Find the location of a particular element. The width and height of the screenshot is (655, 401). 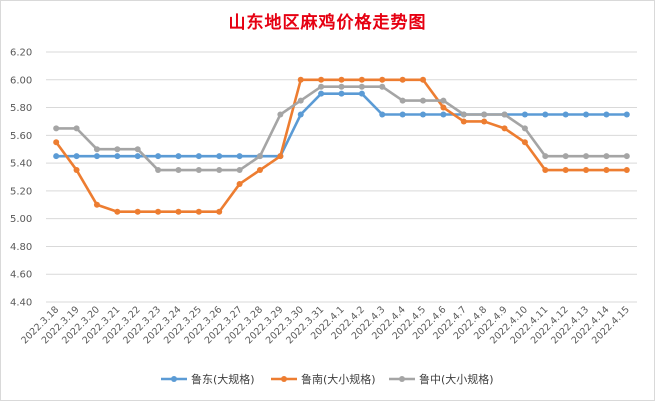

y-tick-label: 5.80 is located at coordinates (21, 108).